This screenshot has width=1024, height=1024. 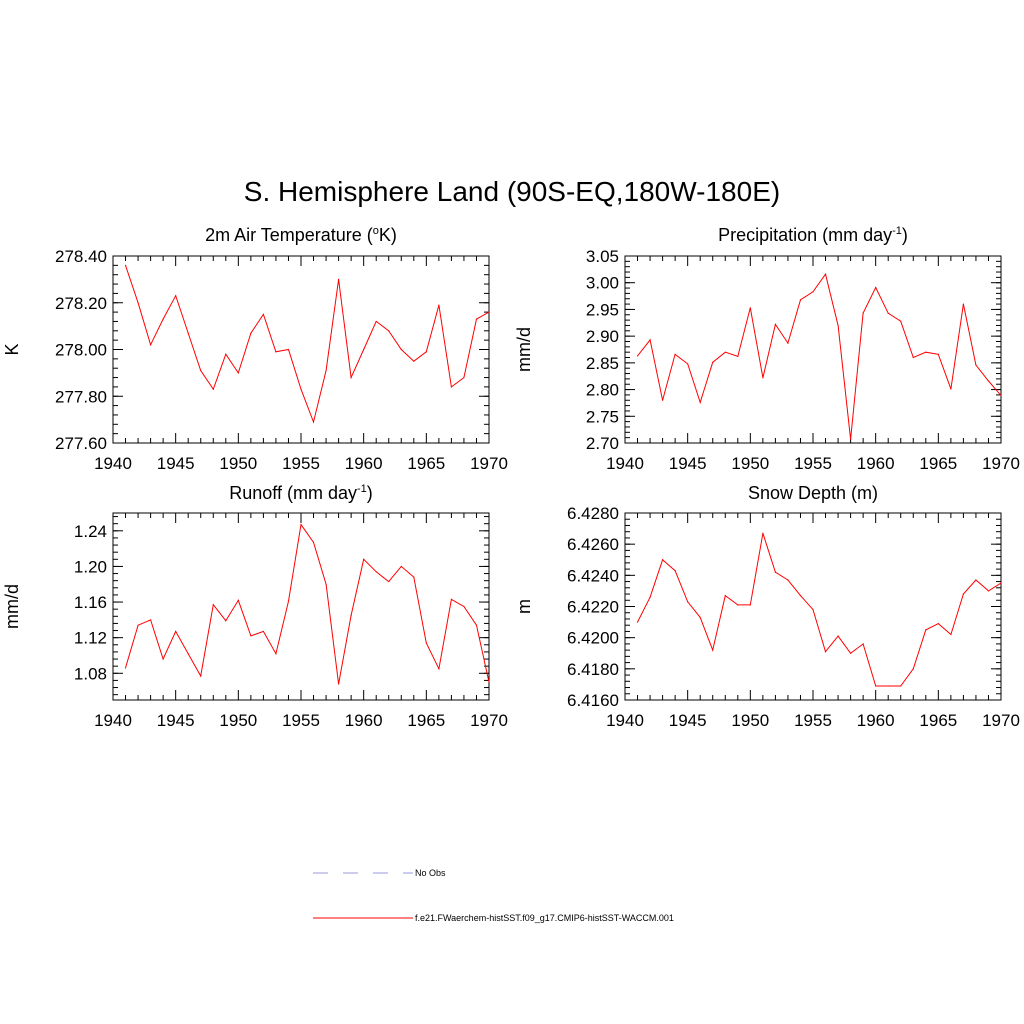 I want to click on panel-frame-temperature, so click(x=301, y=349).